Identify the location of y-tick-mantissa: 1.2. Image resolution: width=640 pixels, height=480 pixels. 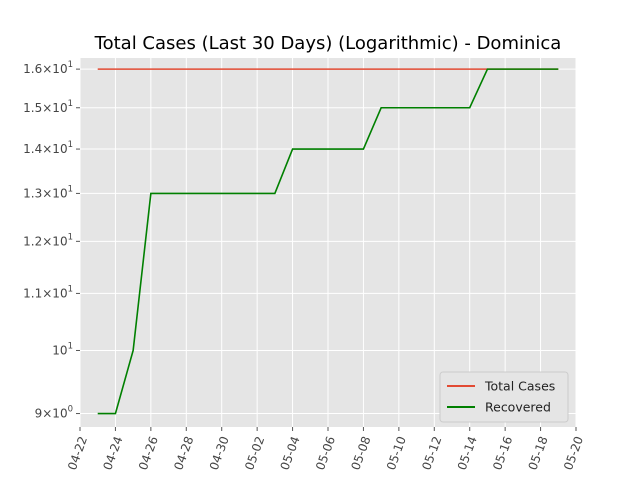
(32, 241).